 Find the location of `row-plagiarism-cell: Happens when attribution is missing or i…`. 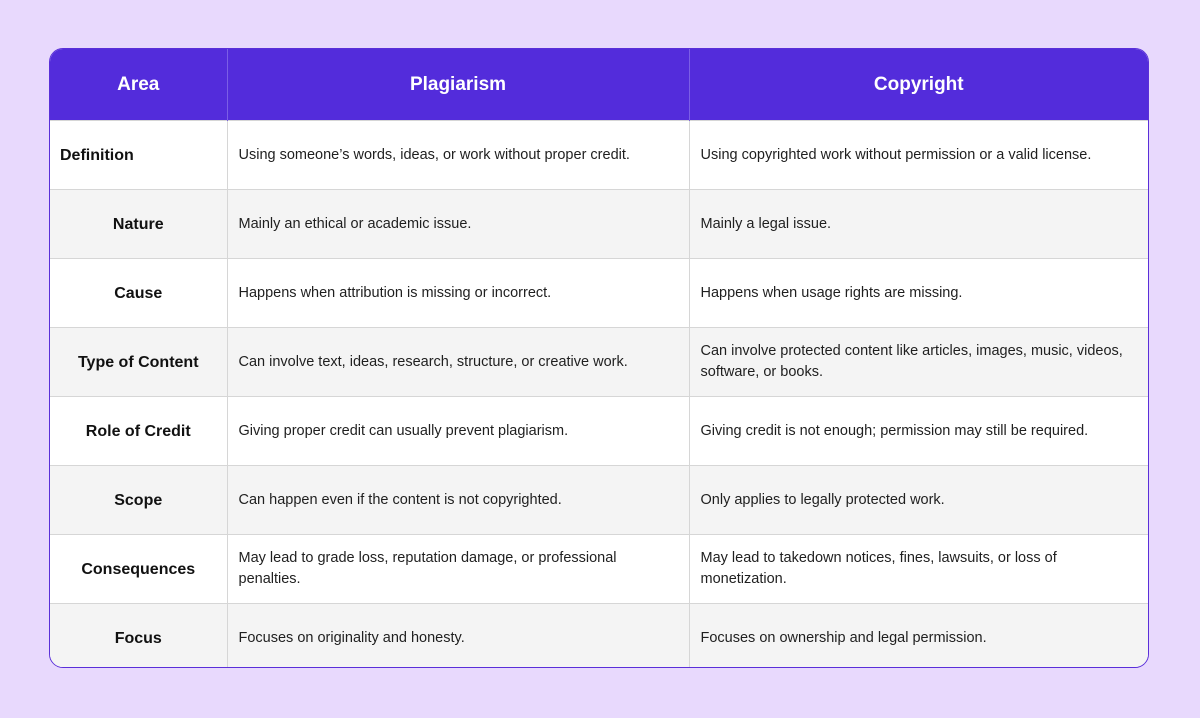

row-plagiarism-cell: Happens when attribution is missing or i… is located at coordinates (457, 293).